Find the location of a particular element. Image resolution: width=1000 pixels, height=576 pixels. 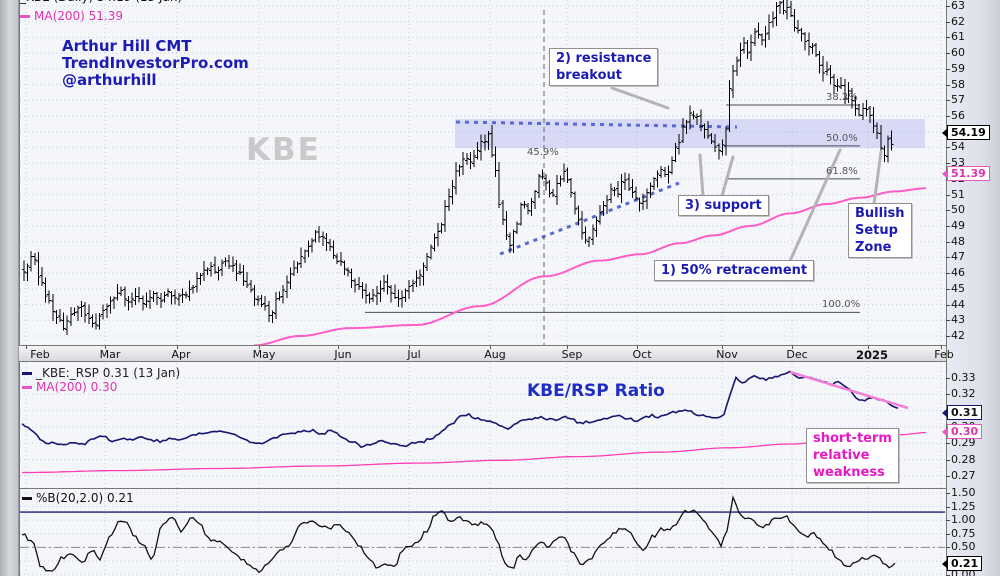

price-axis-label: 49 is located at coordinates (958, 225).